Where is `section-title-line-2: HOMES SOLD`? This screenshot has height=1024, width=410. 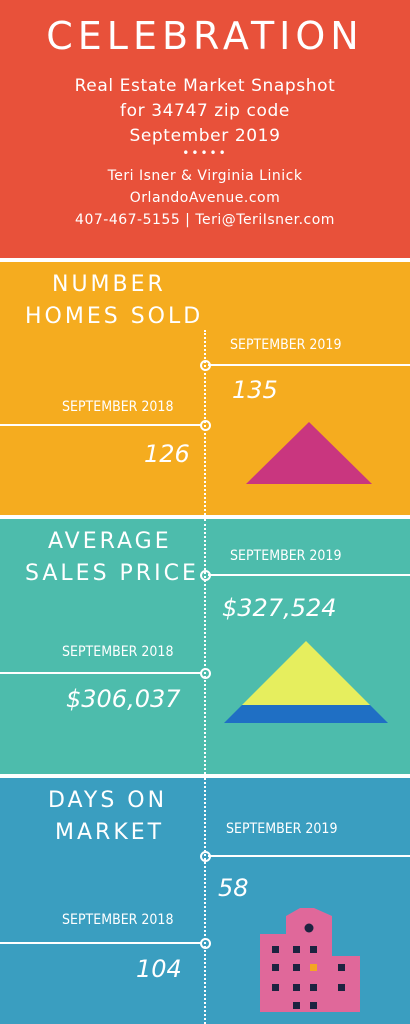
section-title-line-2: HOMES SOLD is located at coordinates (114, 316).